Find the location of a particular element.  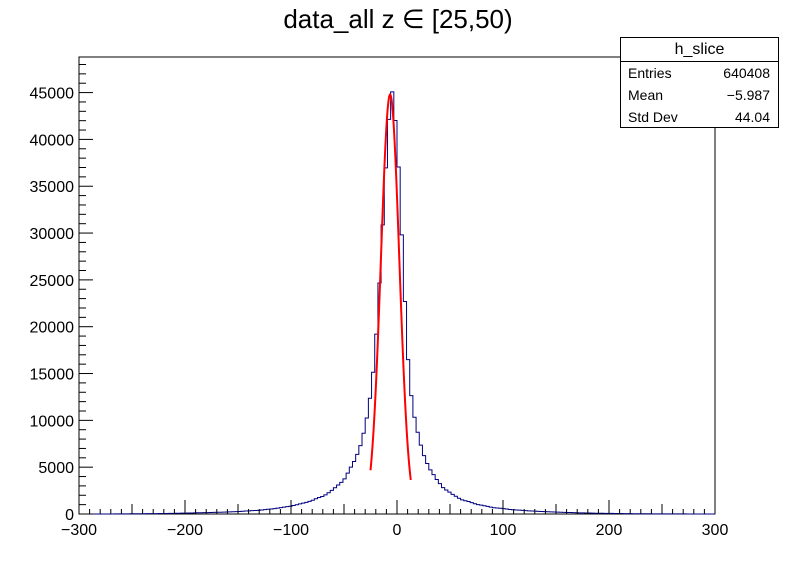

x-tick-label: −100 is located at coordinates (291, 530).